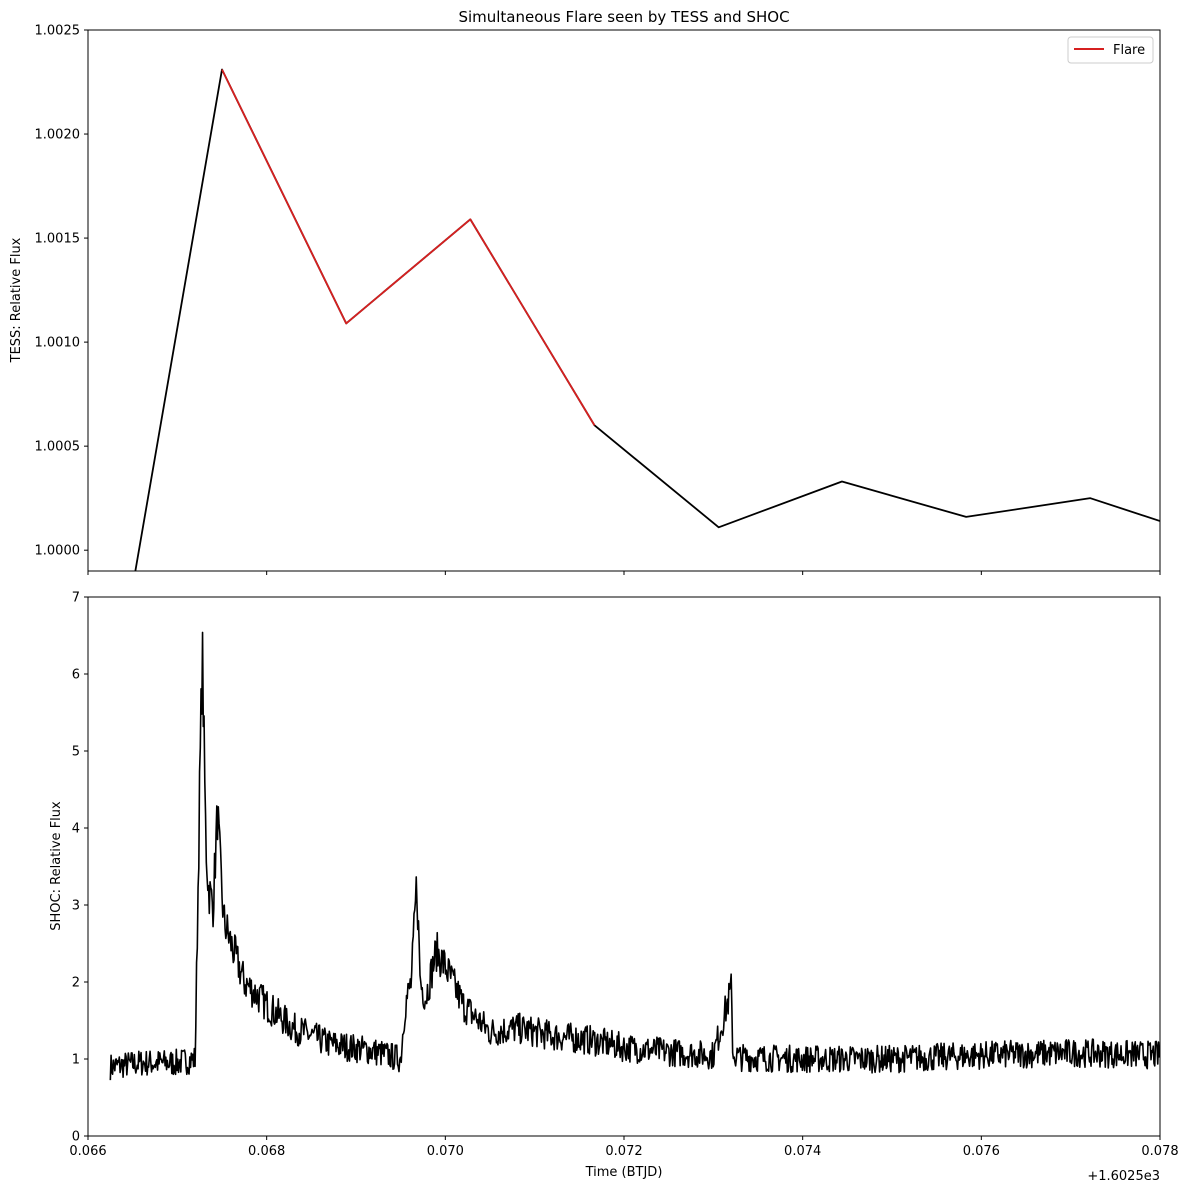  What do you see at coordinates (624, 1172) in the screenshot?
I see `x-axis-label: Time (BTJD)` at bounding box center [624, 1172].